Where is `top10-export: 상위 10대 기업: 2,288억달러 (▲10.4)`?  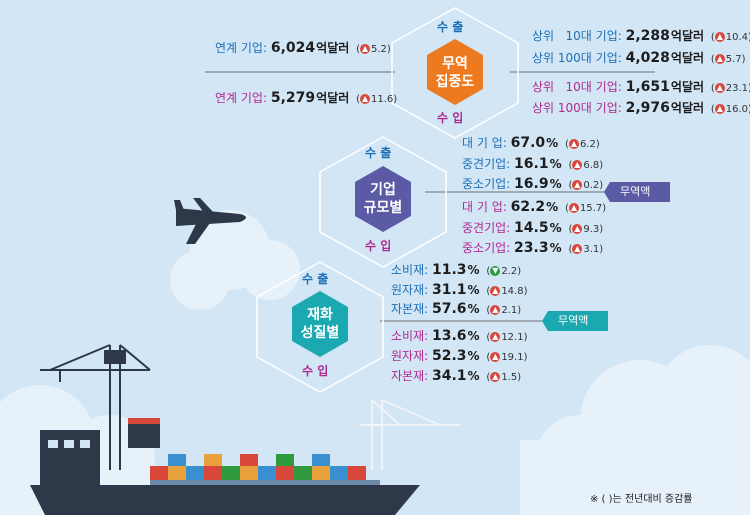 top10-export: 상위 10대 기업: 2,288억달러 (▲10.4) is located at coordinates (641, 36).